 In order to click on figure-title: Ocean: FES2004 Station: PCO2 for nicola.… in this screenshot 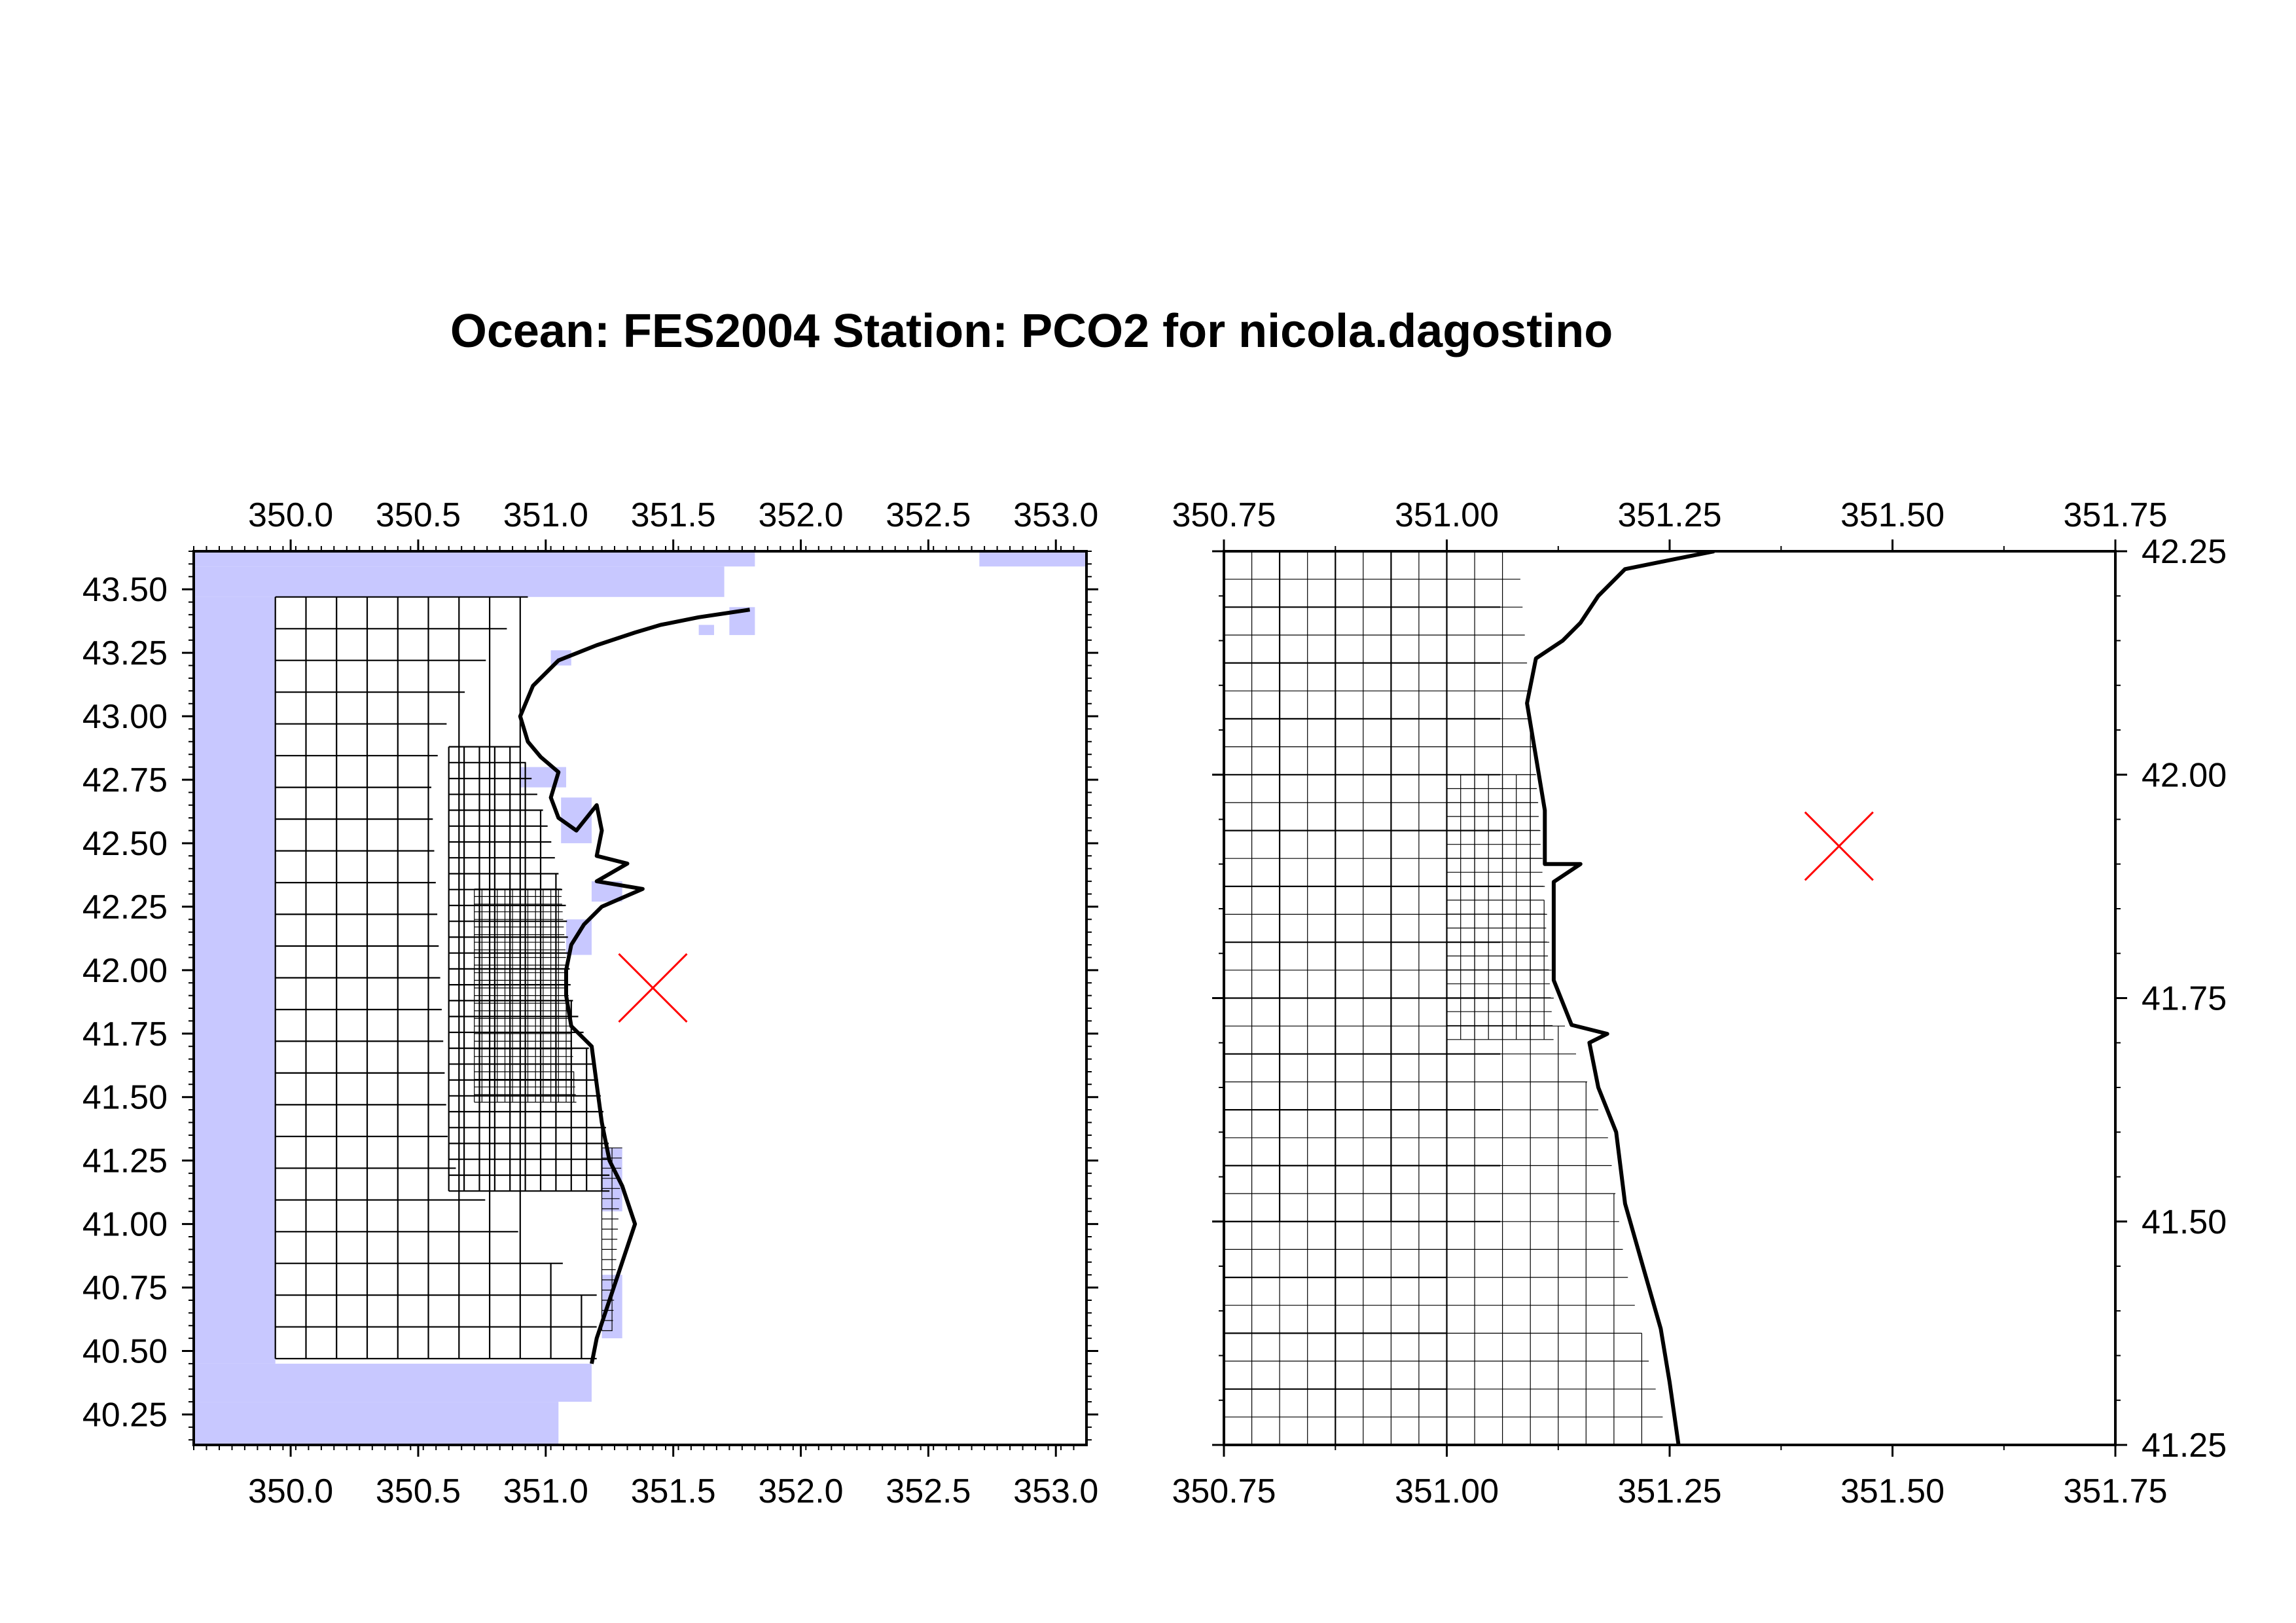, I will do `click(1031, 331)`.